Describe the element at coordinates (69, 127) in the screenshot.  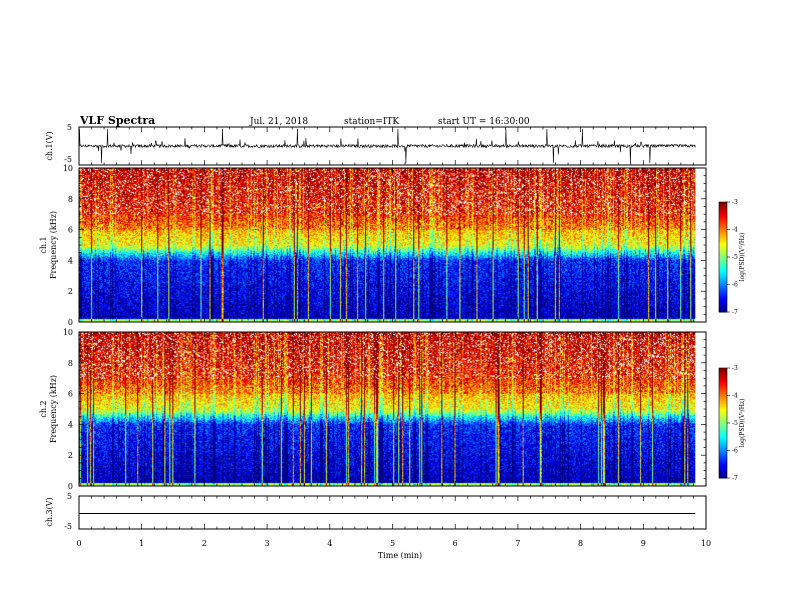
I see `ch1-ytick-top: 5` at that location.